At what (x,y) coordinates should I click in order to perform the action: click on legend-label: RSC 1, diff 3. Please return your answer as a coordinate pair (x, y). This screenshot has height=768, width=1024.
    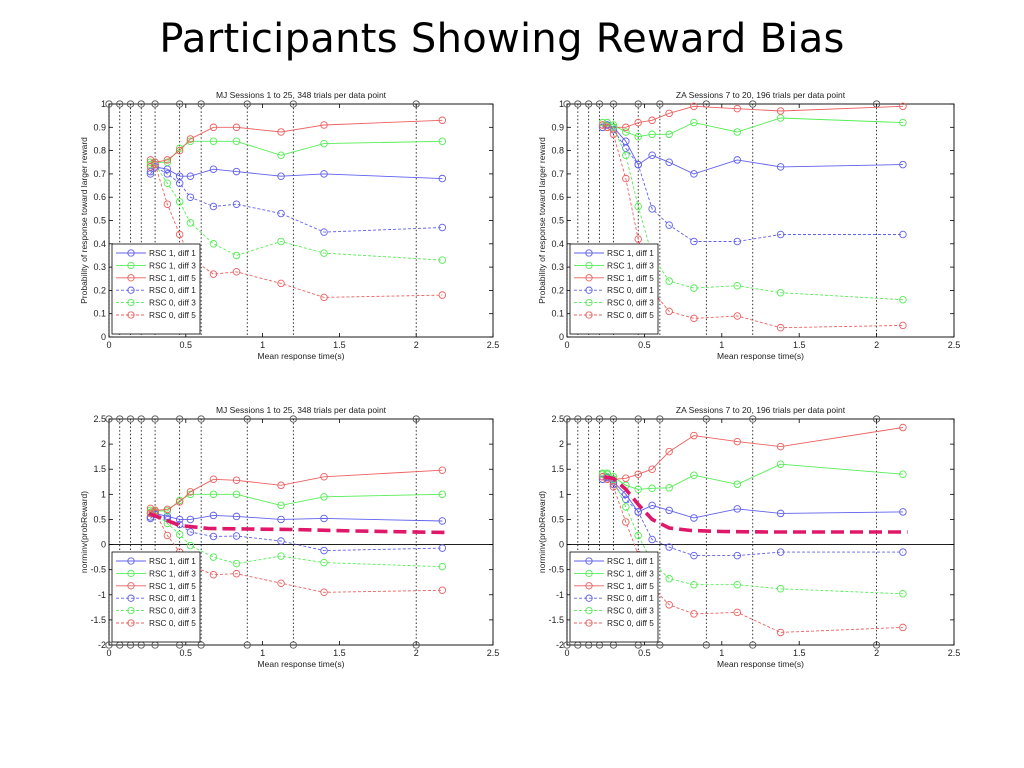
    Looking at the image, I should click on (172, 265).